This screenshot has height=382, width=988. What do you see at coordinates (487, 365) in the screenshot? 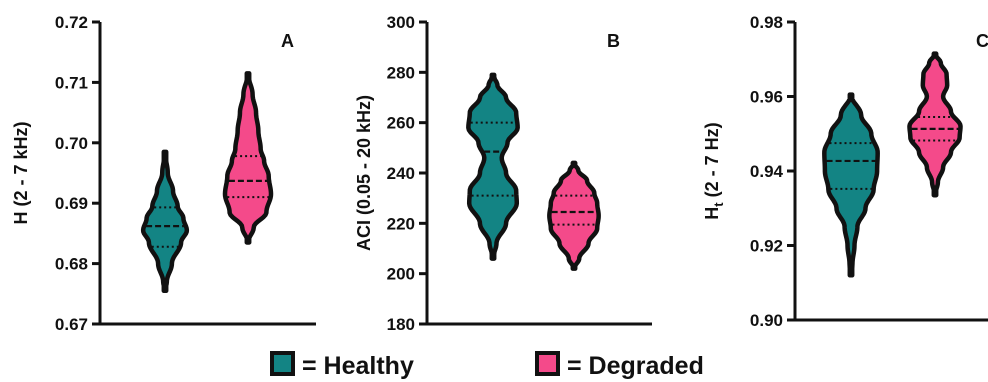
I see `legend: = Healthy = Degraded` at bounding box center [487, 365].